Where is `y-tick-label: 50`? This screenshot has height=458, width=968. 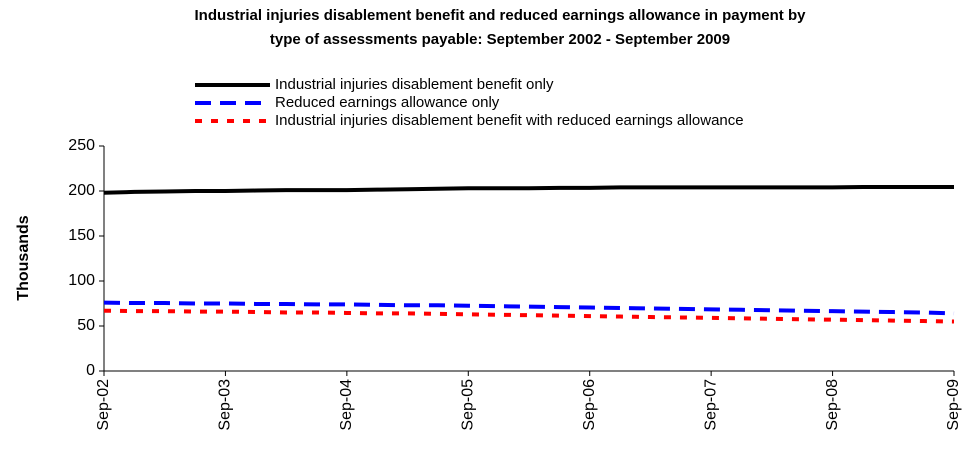 y-tick-label: 50 is located at coordinates (86, 325).